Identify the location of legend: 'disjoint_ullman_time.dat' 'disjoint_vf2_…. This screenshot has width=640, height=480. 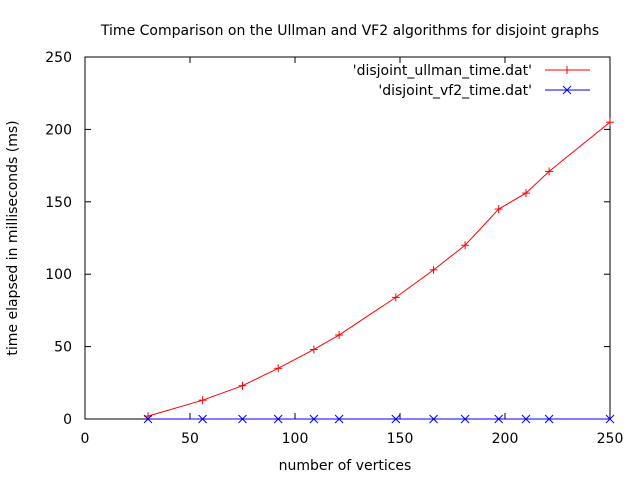
(471, 81).